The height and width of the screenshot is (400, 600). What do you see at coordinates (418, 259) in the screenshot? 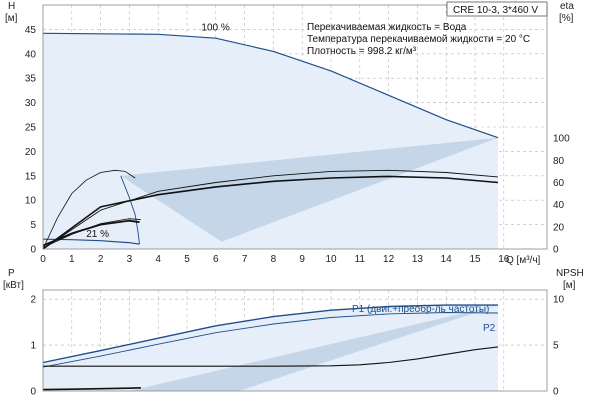
I see `q-tick-label: 13` at bounding box center [418, 259].